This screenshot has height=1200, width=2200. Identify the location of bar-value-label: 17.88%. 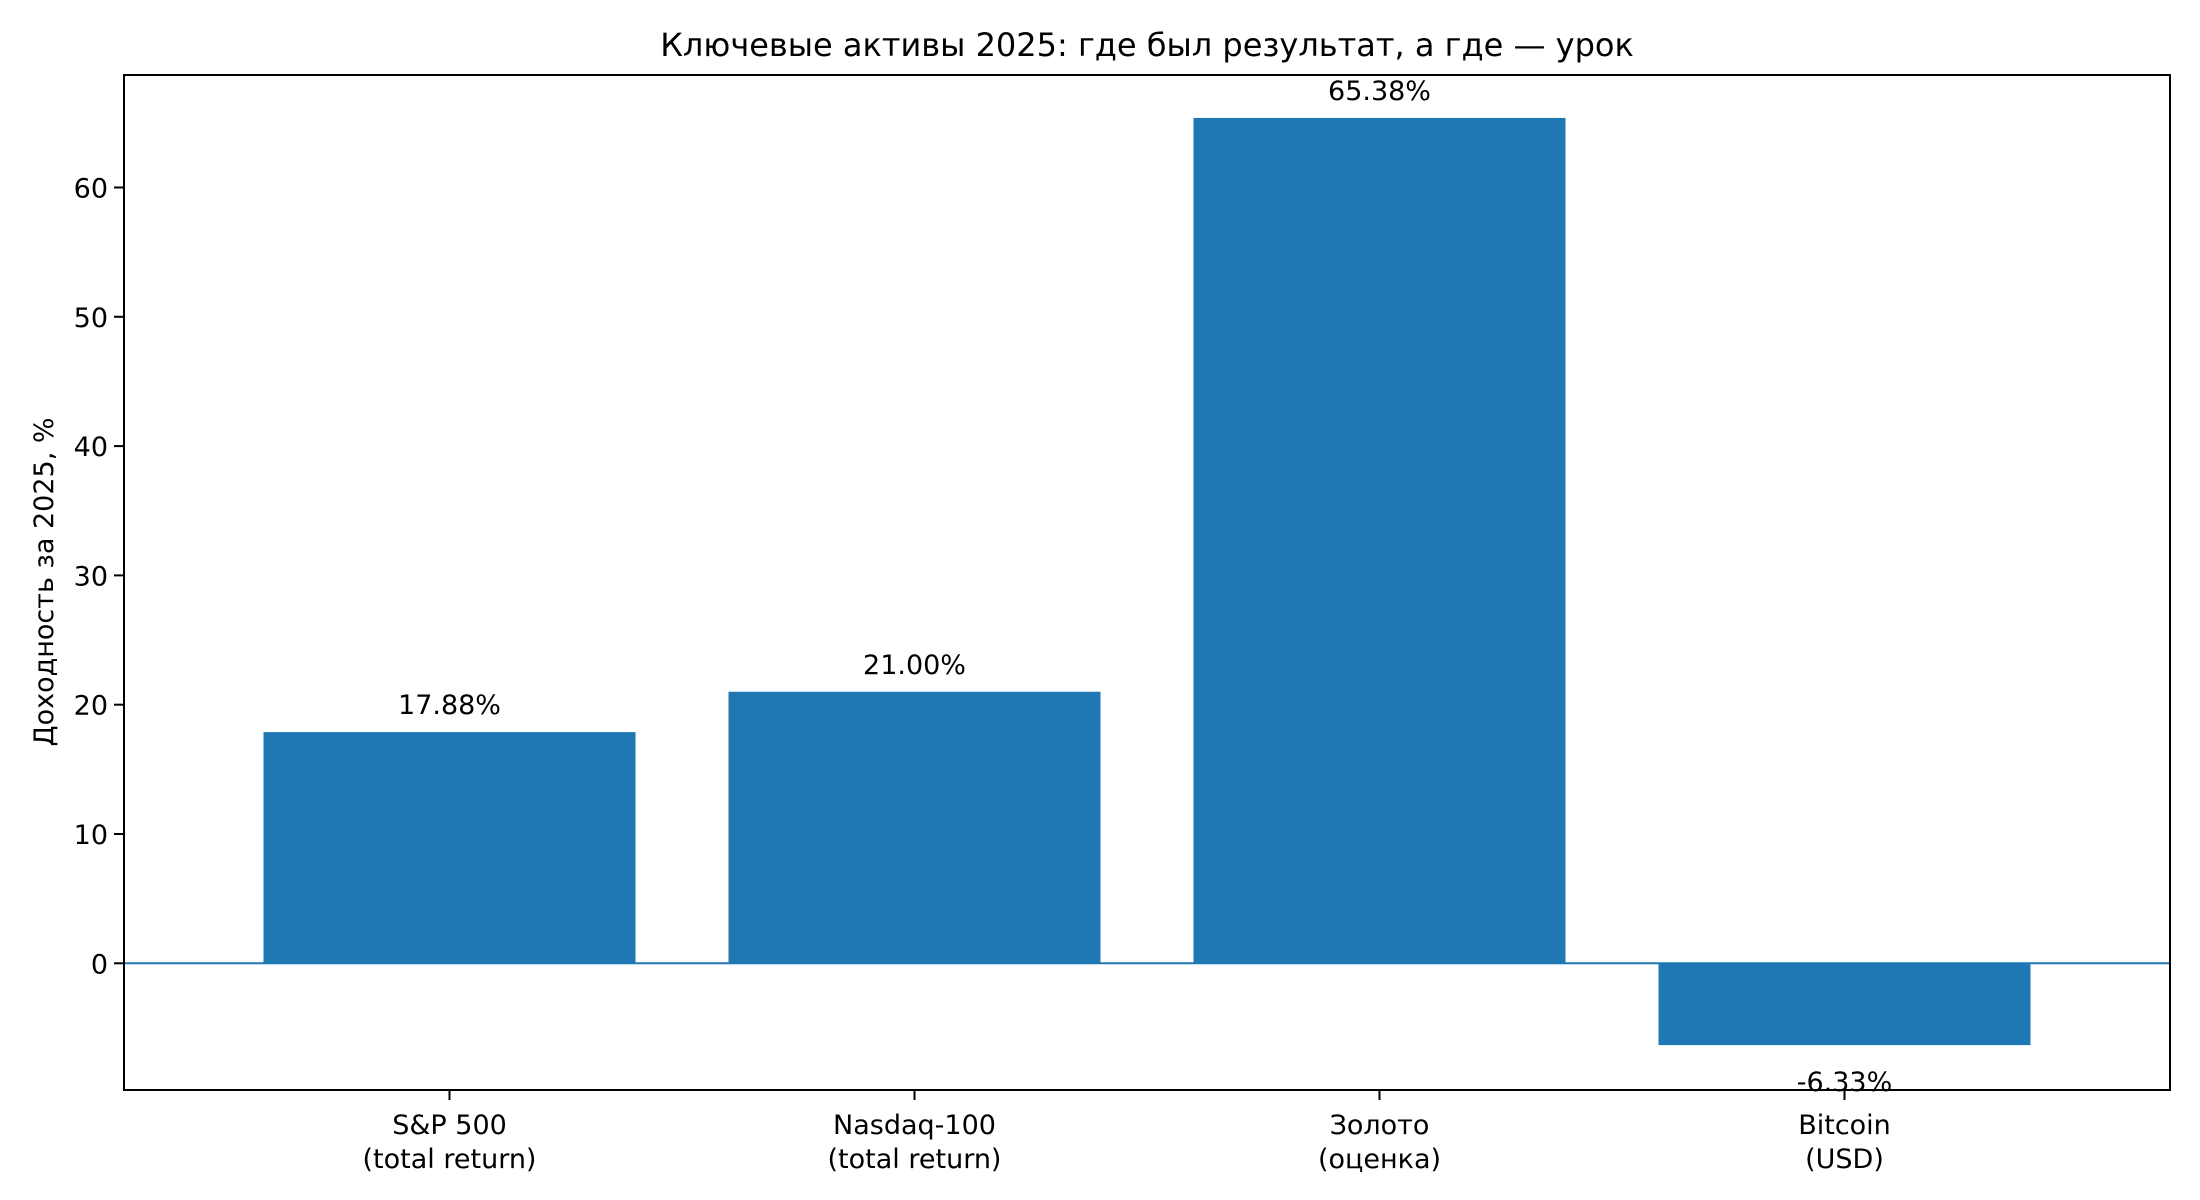
(449, 705).